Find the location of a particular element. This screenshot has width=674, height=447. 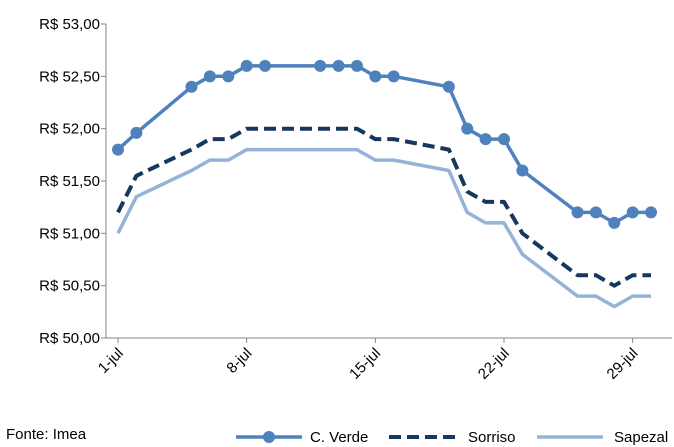

y-tick-label: R$ 52,50 is located at coordinates (69, 76).